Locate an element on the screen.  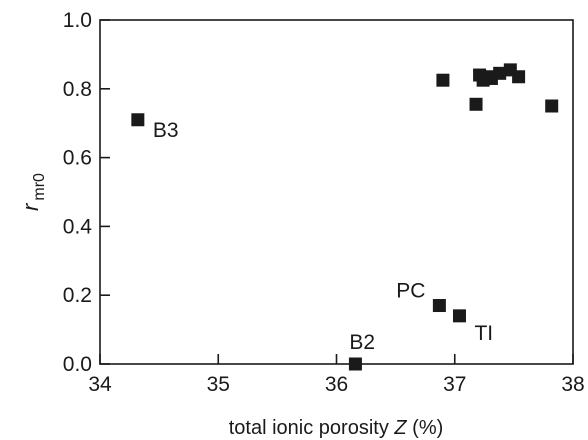
x-axis-title: total ionic porosity Z (%) is located at coordinates (336, 428).